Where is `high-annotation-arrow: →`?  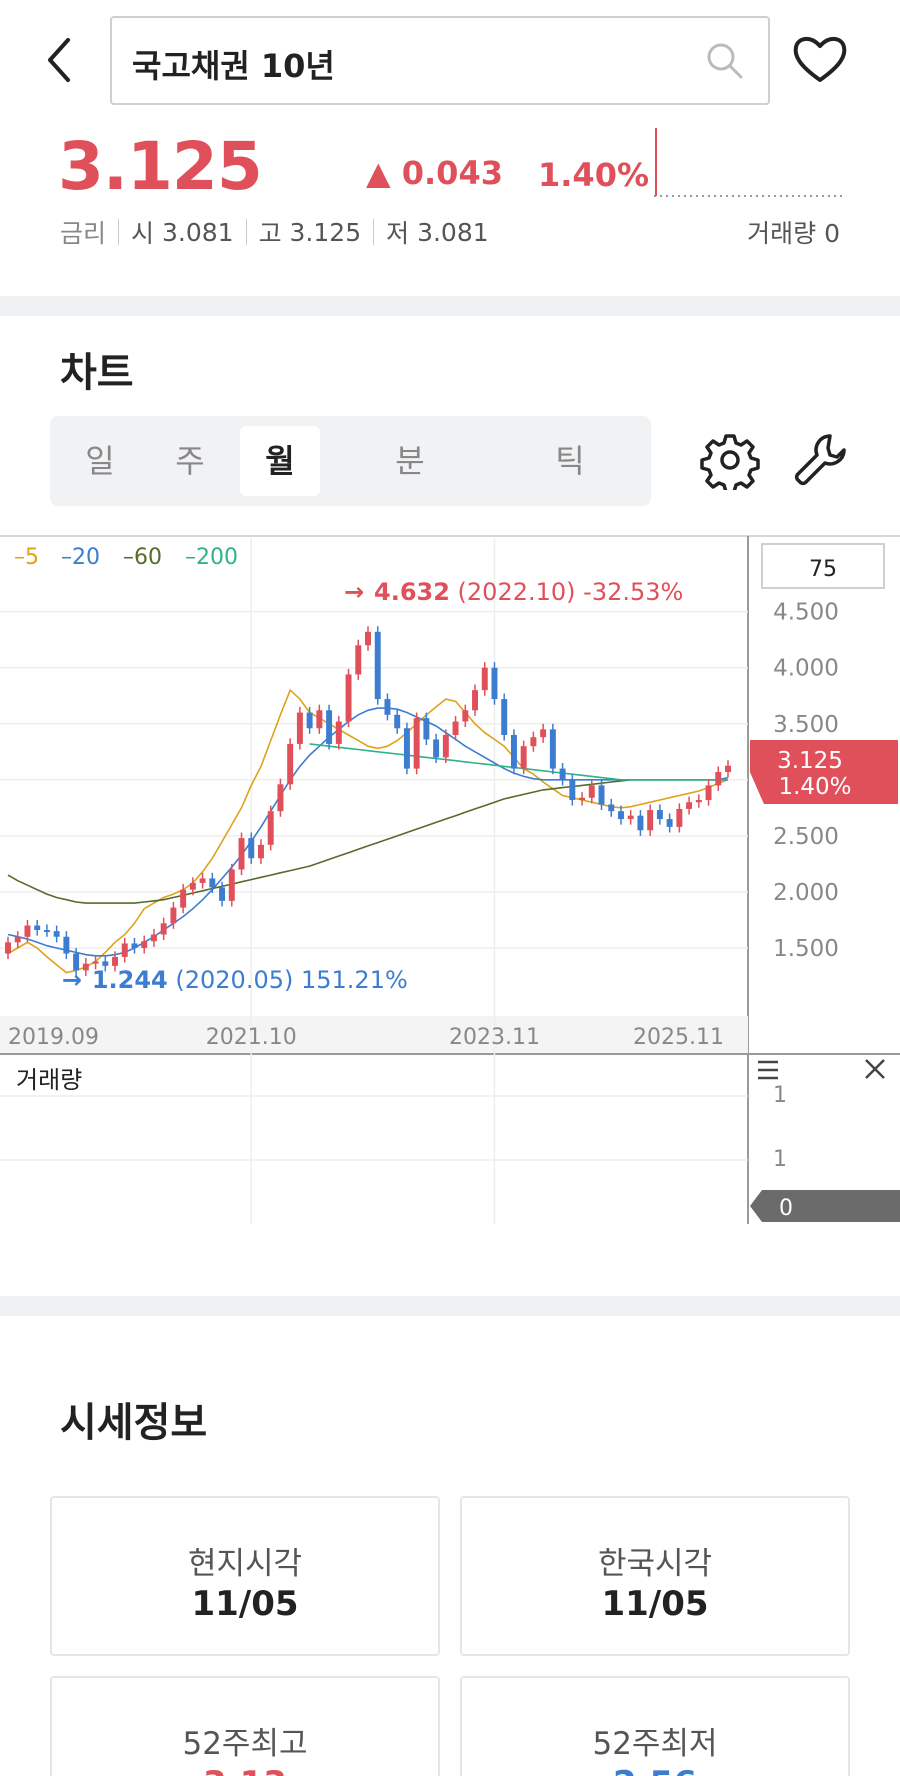
high-annotation-arrow: → is located at coordinates (354, 592).